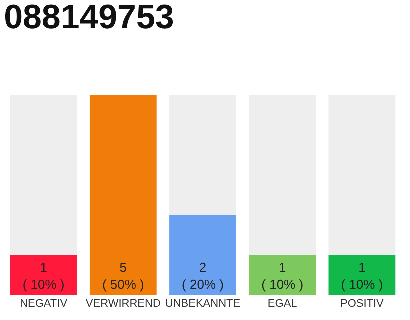 This screenshot has width=410, height=320. I want to click on x-tick-label: EGAL, so click(283, 304).